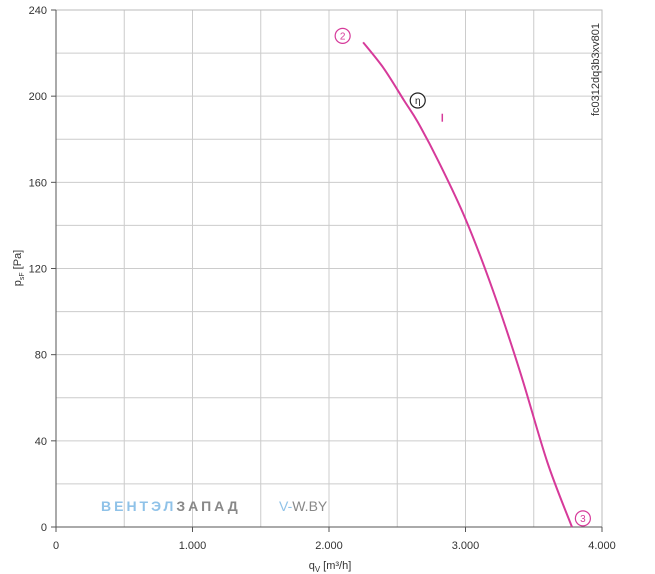  Describe the element at coordinates (22, 276) in the screenshot. I see `y-axis-label-sub: sF` at that location.